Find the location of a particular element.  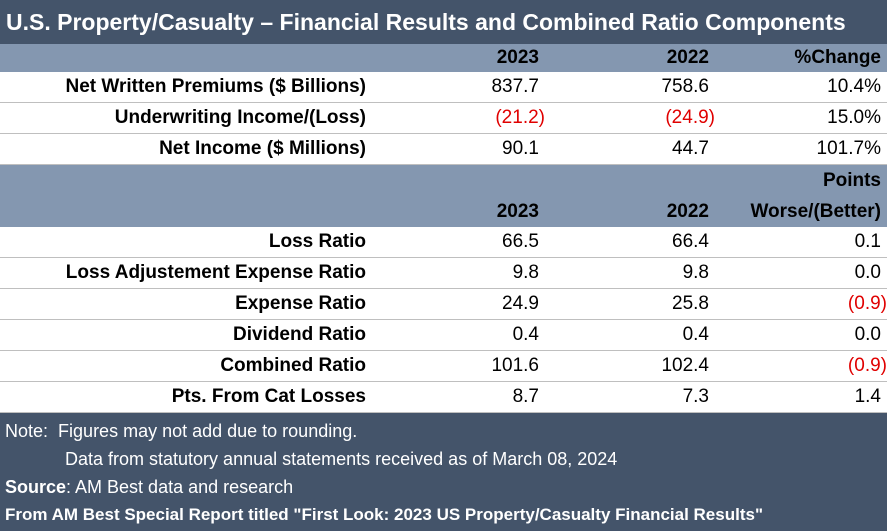

cell: 1.4 is located at coordinates (801, 397).